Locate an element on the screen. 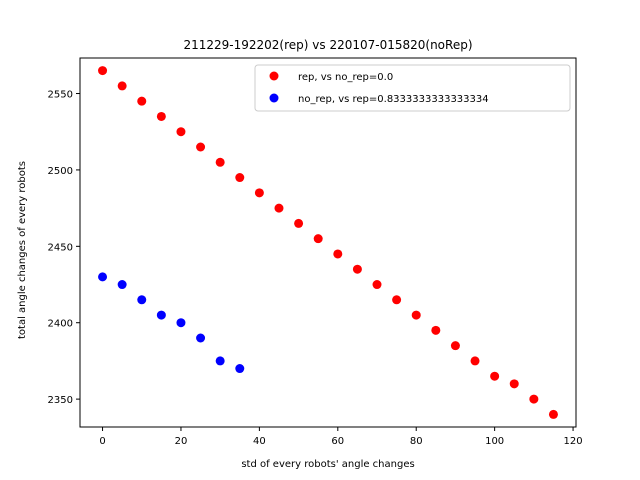 This screenshot has width=640, height=480. x-tick-label: 120 is located at coordinates (573, 441).